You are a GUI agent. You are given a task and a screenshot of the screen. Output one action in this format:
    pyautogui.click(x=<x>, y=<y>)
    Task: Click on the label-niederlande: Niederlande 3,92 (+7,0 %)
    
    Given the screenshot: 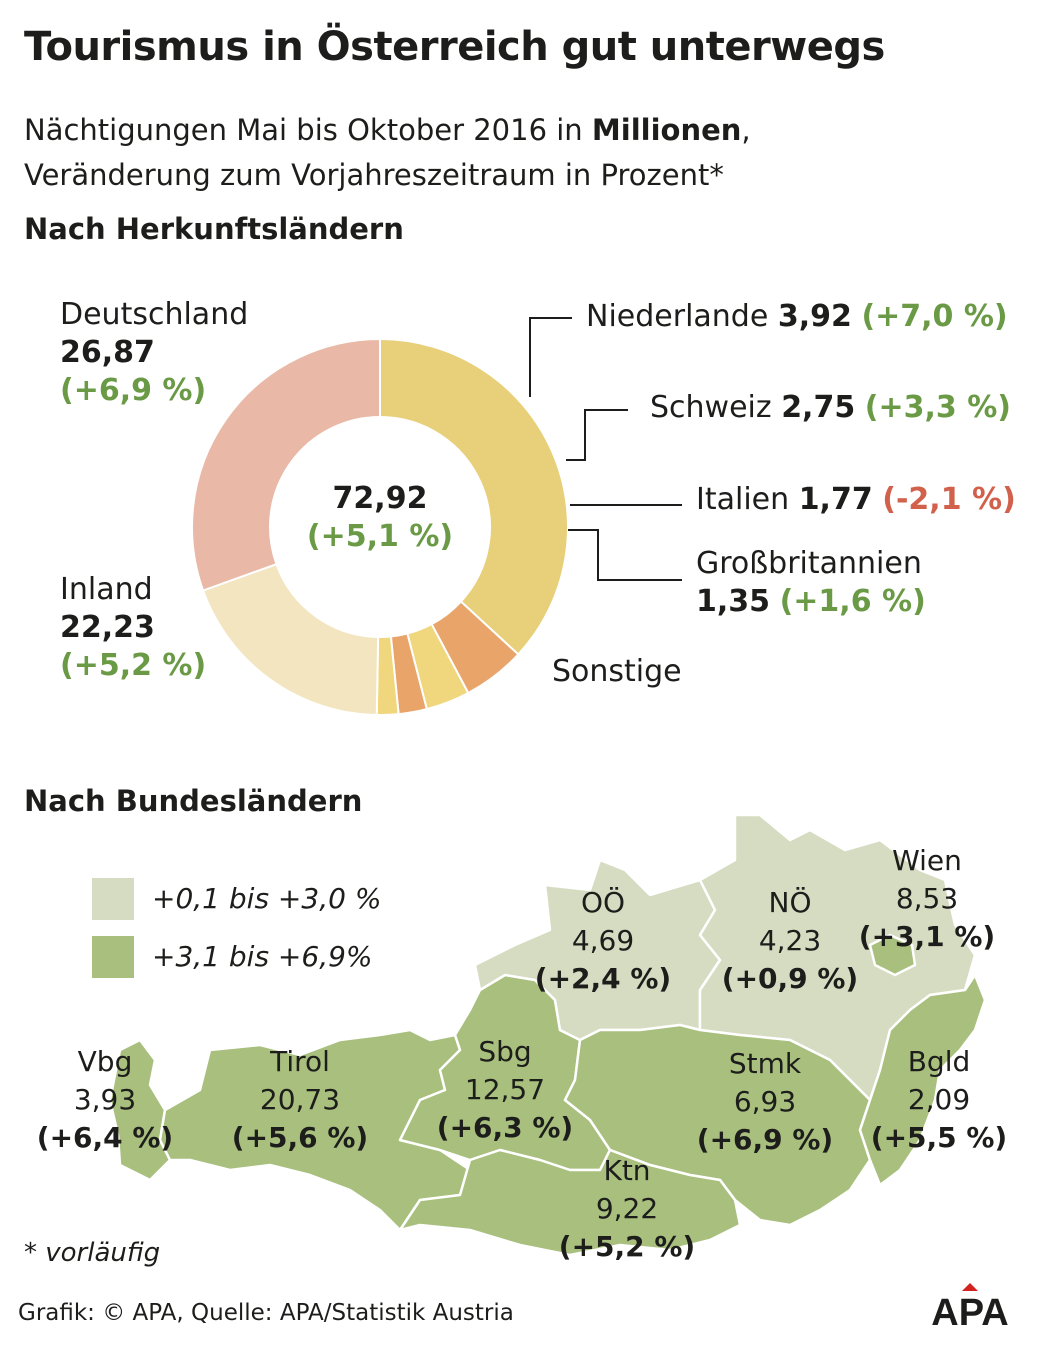 What is the action you would take?
    pyautogui.click(x=797, y=317)
    